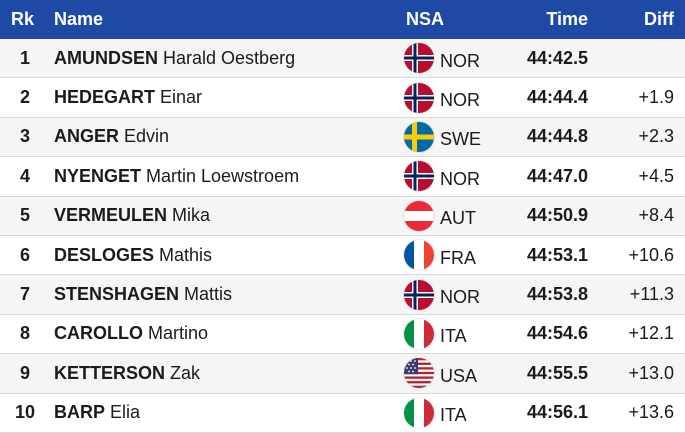 Image resolution: width=685 pixels, height=433 pixels. I want to click on sweden-flag-icon, so click(419, 136).